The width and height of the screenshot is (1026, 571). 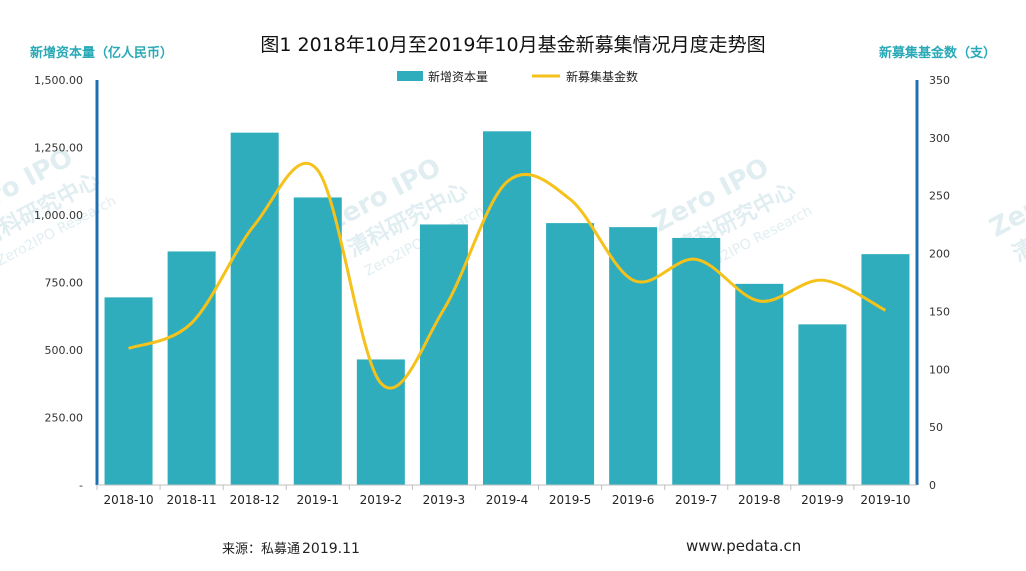 What do you see at coordinates (939, 80) in the screenshot?
I see `right-tick-label: 350` at bounding box center [939, 80].